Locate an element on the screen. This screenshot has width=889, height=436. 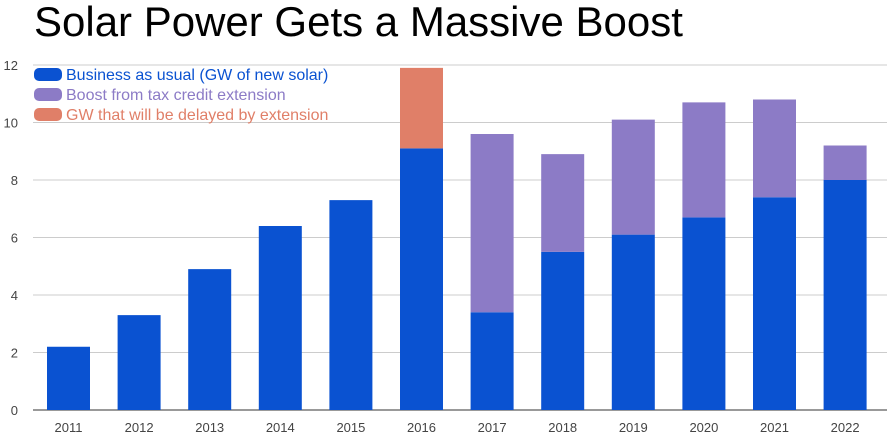
y-tick-label: 0 is located at coordinates (14, 410).